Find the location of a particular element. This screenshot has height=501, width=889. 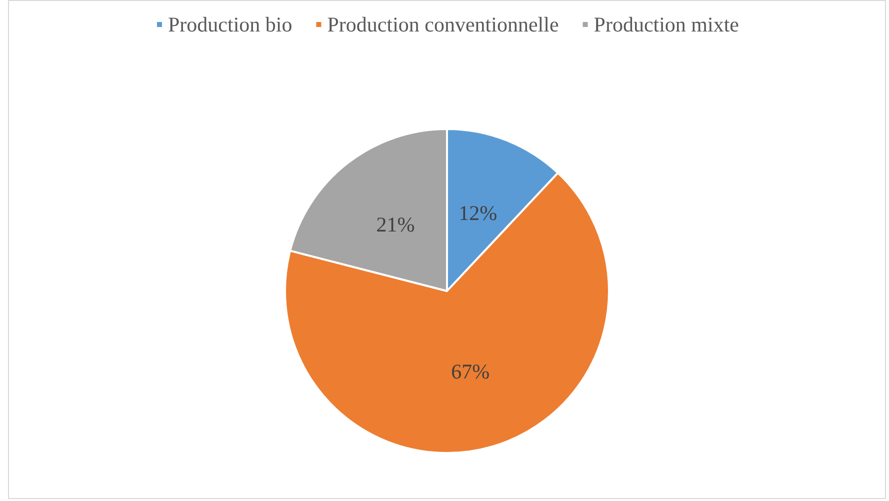

legend-label: Production mixte is located at coordinates (667, 24).